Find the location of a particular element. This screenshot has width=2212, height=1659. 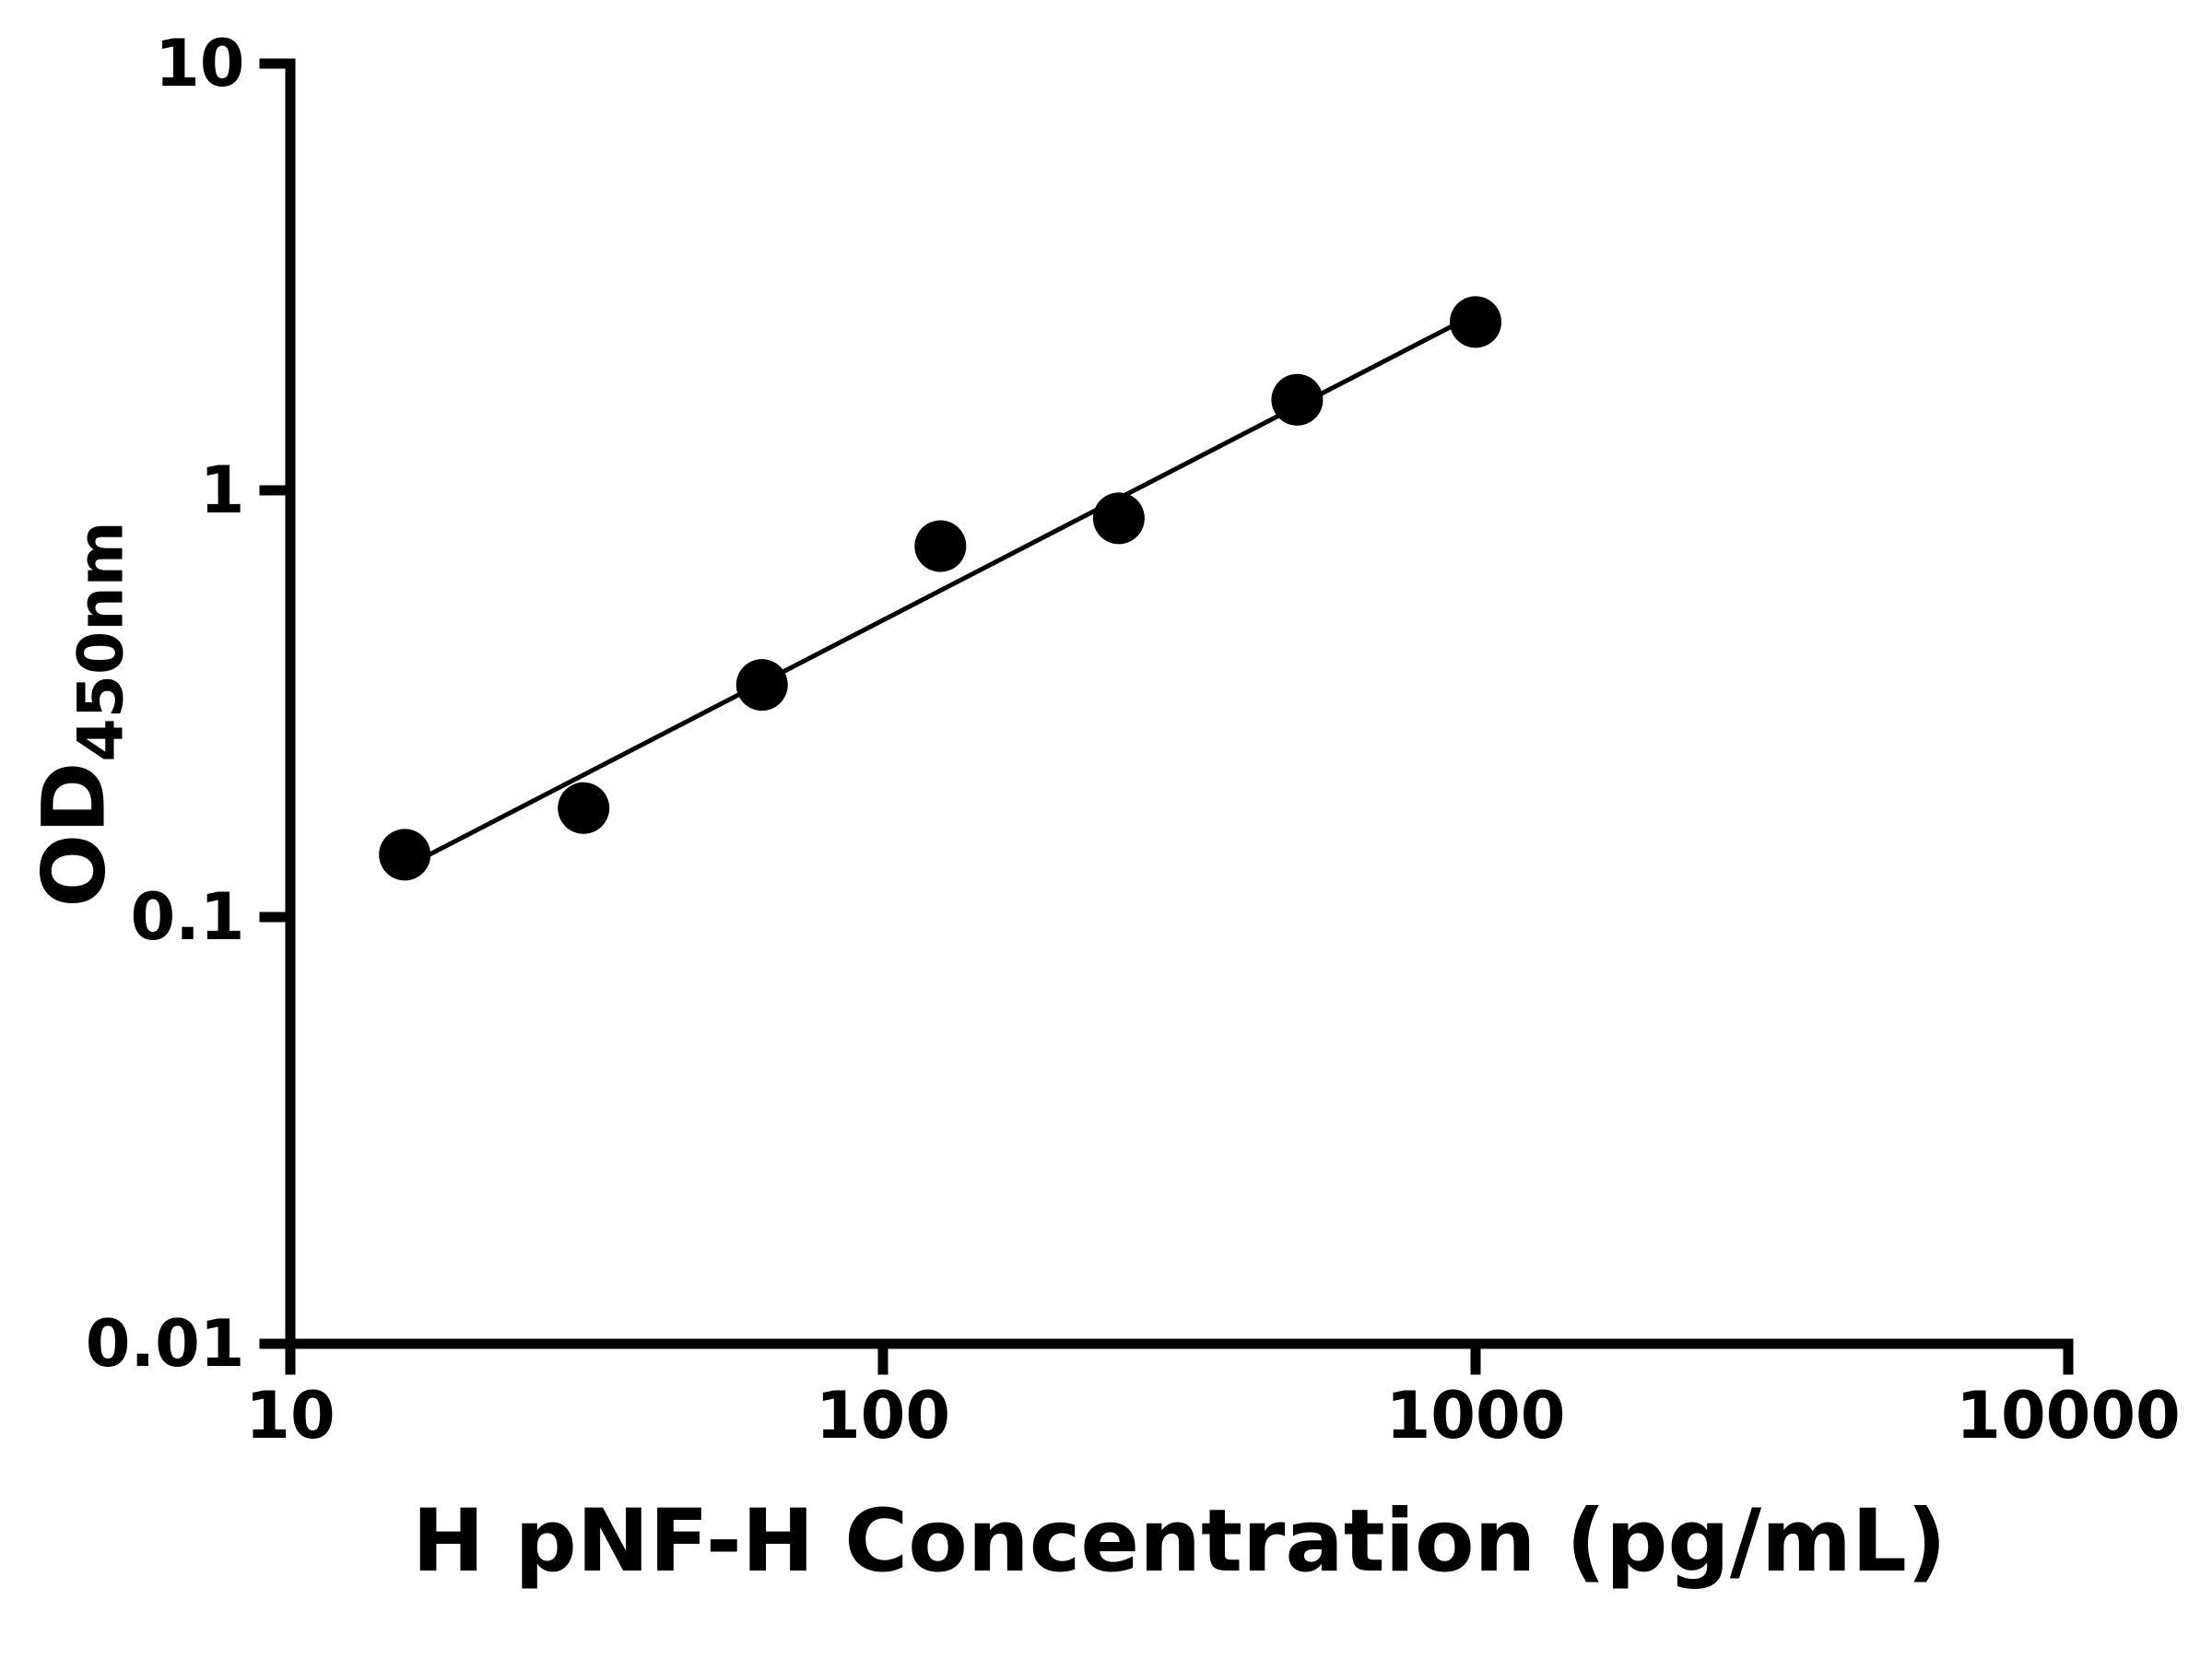

y-tick-label: 10 is located at coordinates (199, 63).